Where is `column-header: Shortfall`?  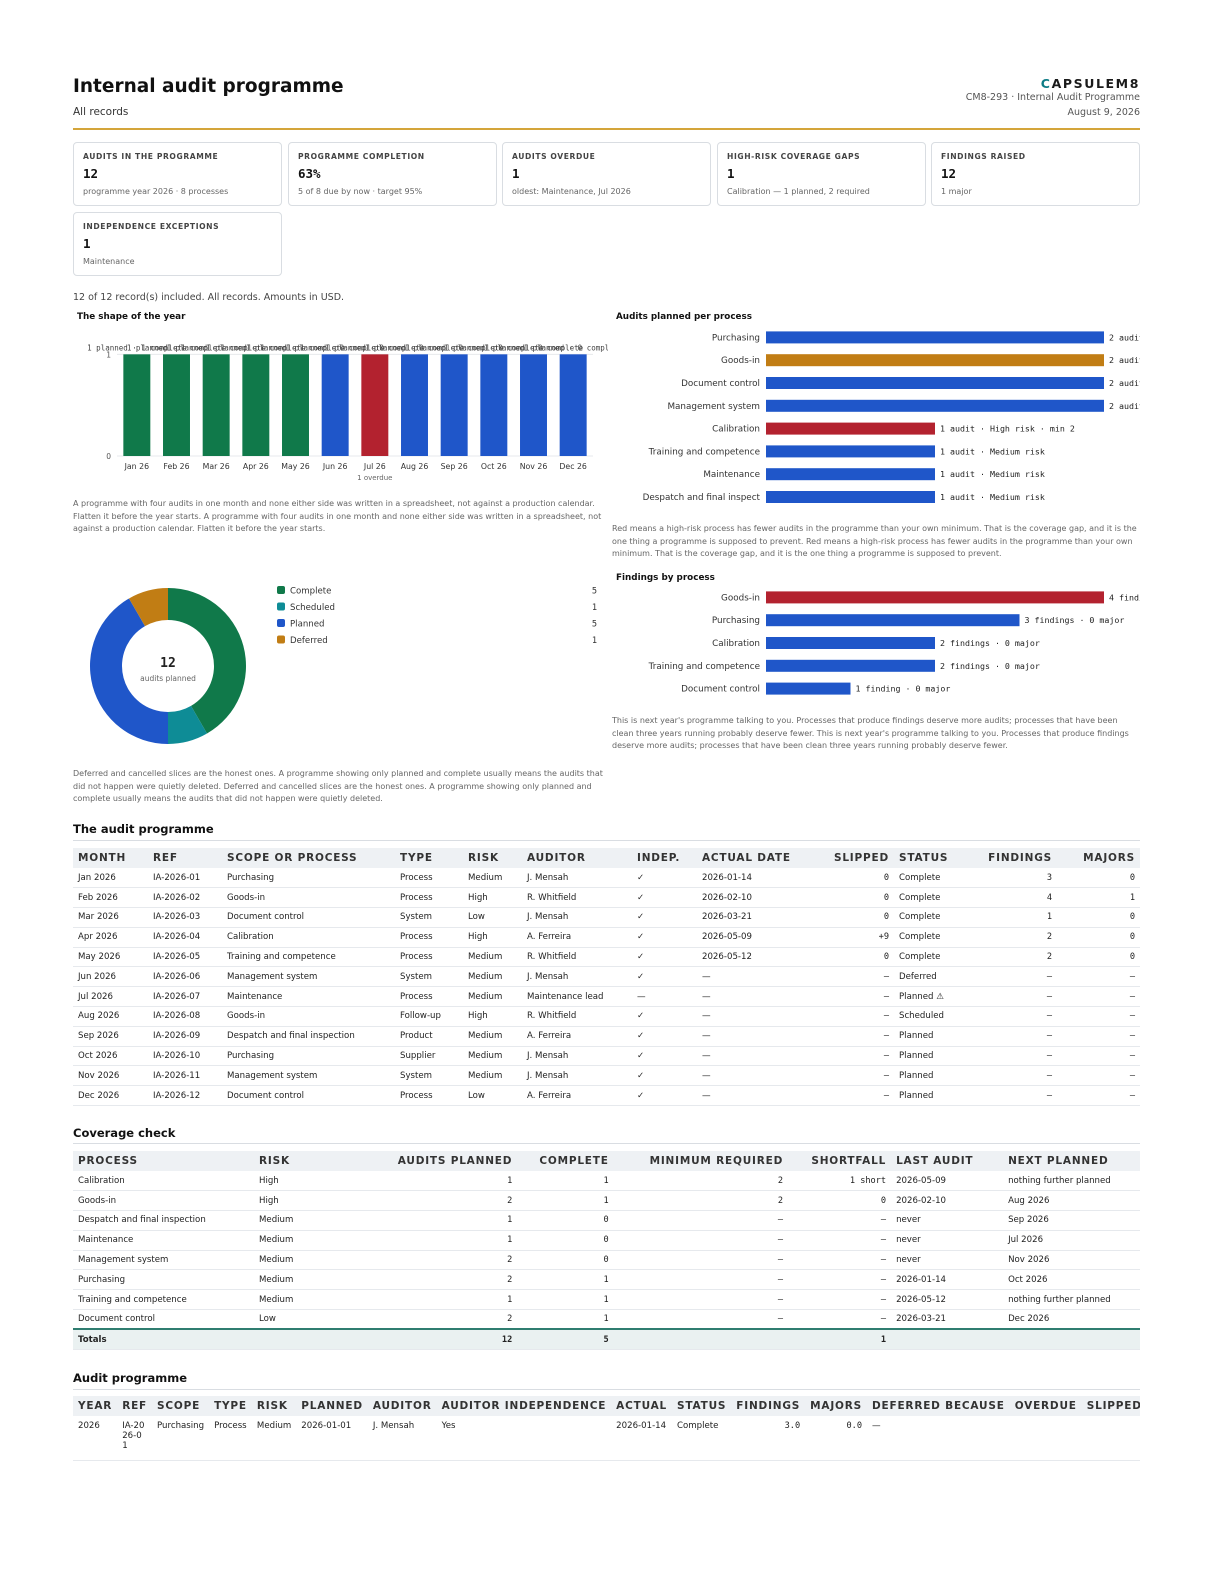
column-header: Shortfall is located at coordinates (840, 1161).